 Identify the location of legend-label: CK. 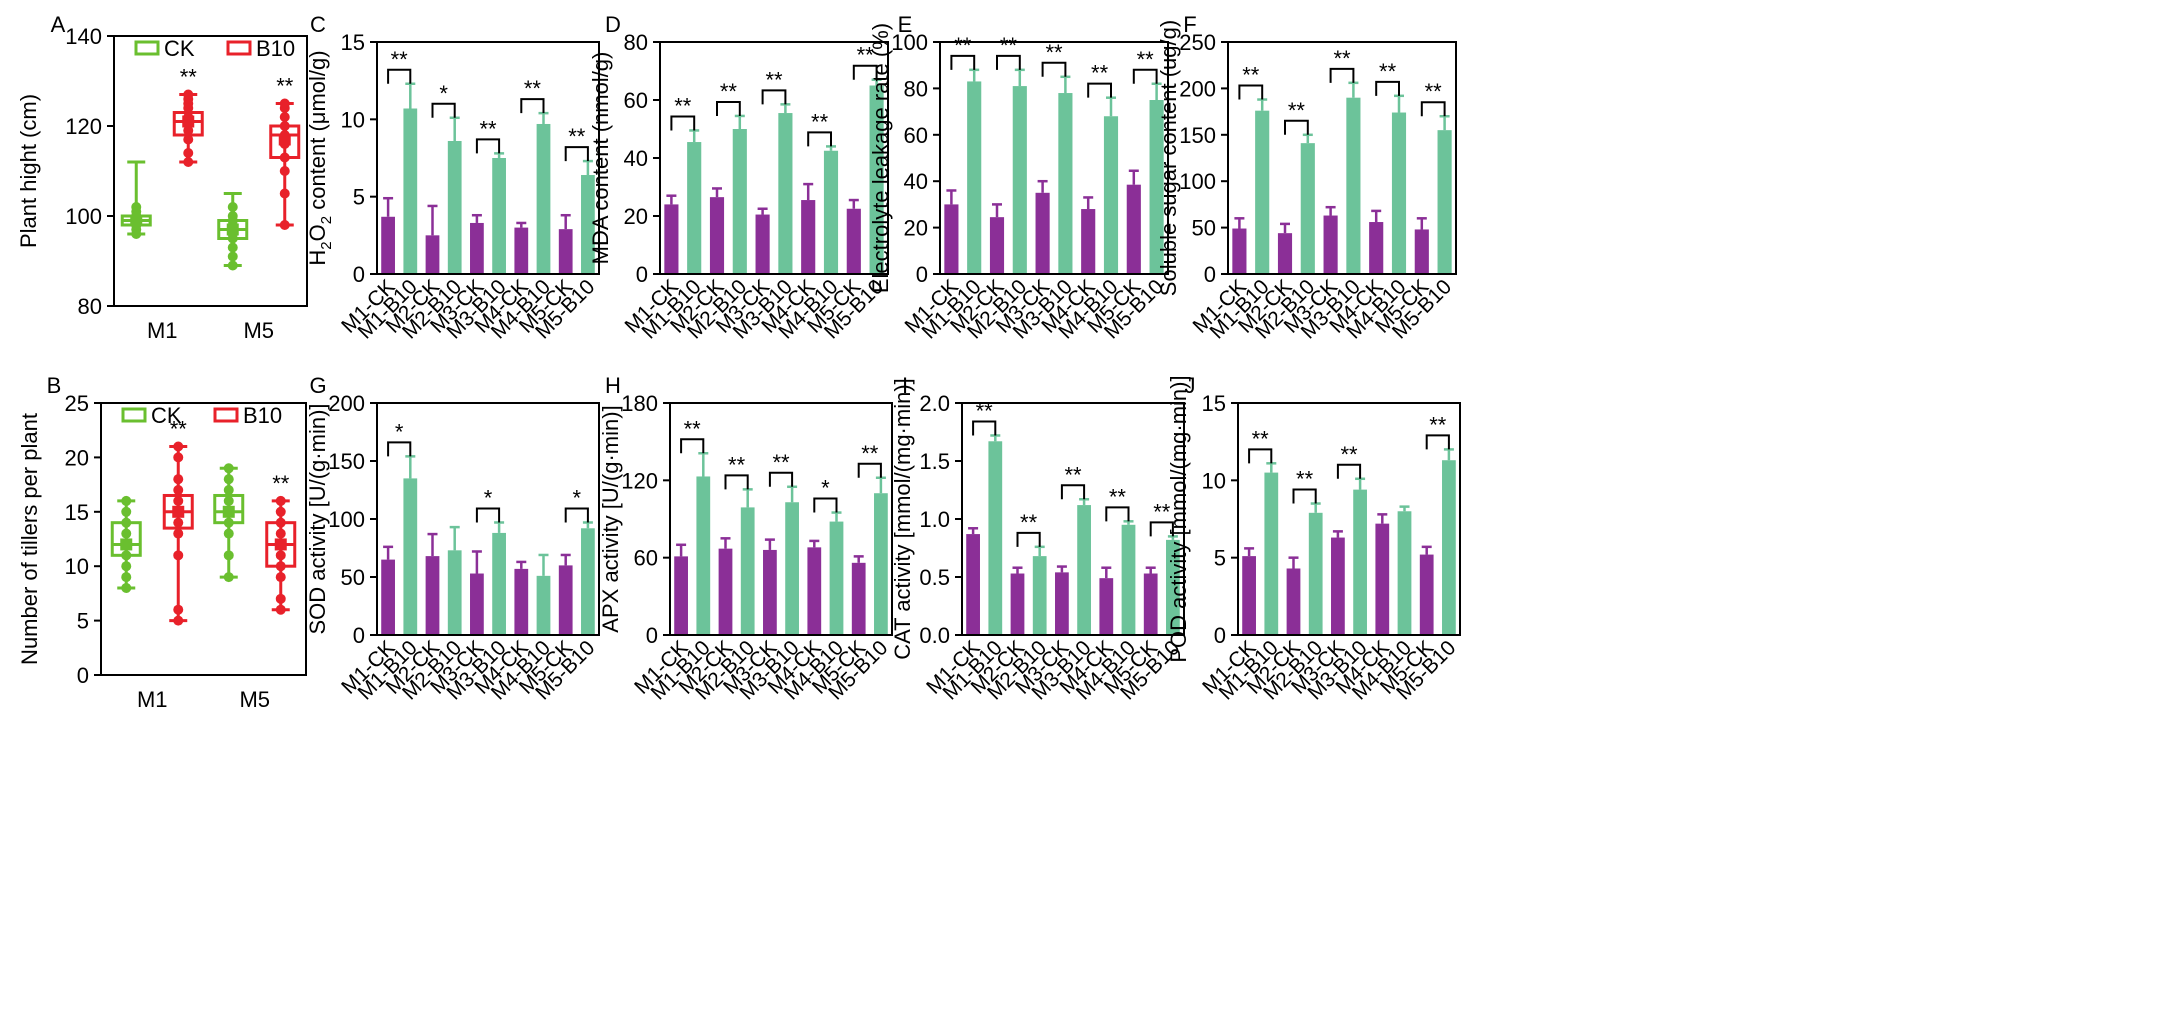
(179, 48).